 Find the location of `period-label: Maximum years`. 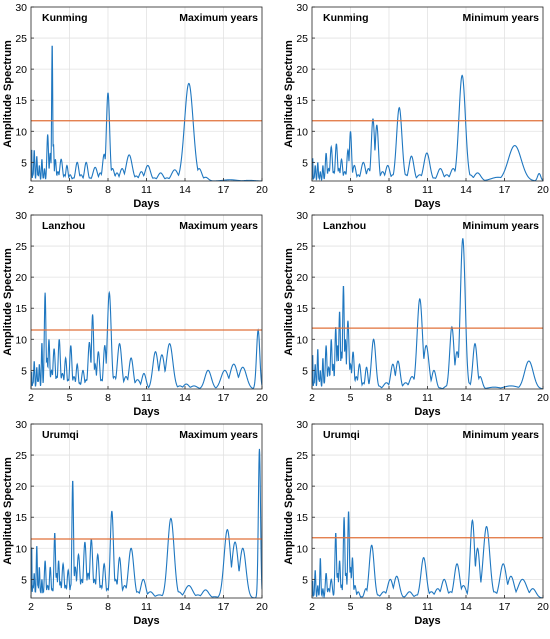

period-label: Maximum years is located at coordinates (218, 18).